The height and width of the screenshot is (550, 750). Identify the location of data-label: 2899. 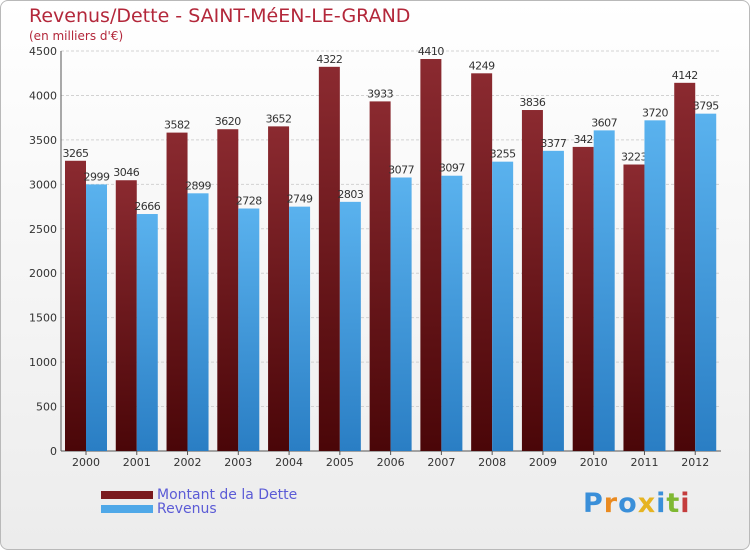
(198, 185).